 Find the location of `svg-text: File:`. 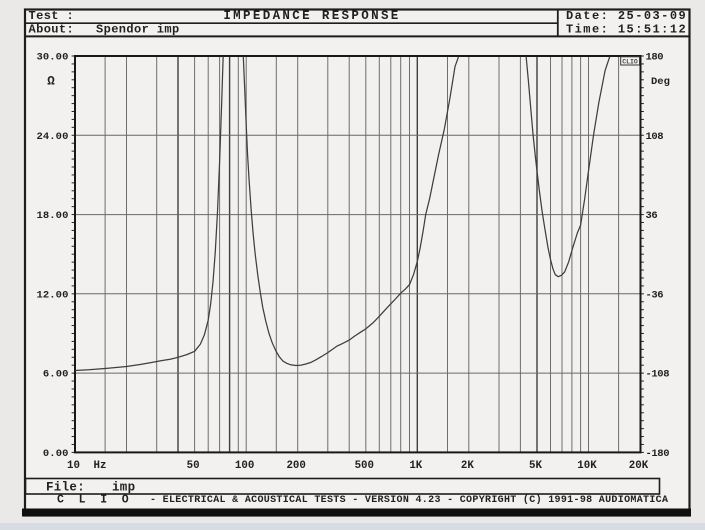

svg-text: File: is located at coordinates (65, 488).